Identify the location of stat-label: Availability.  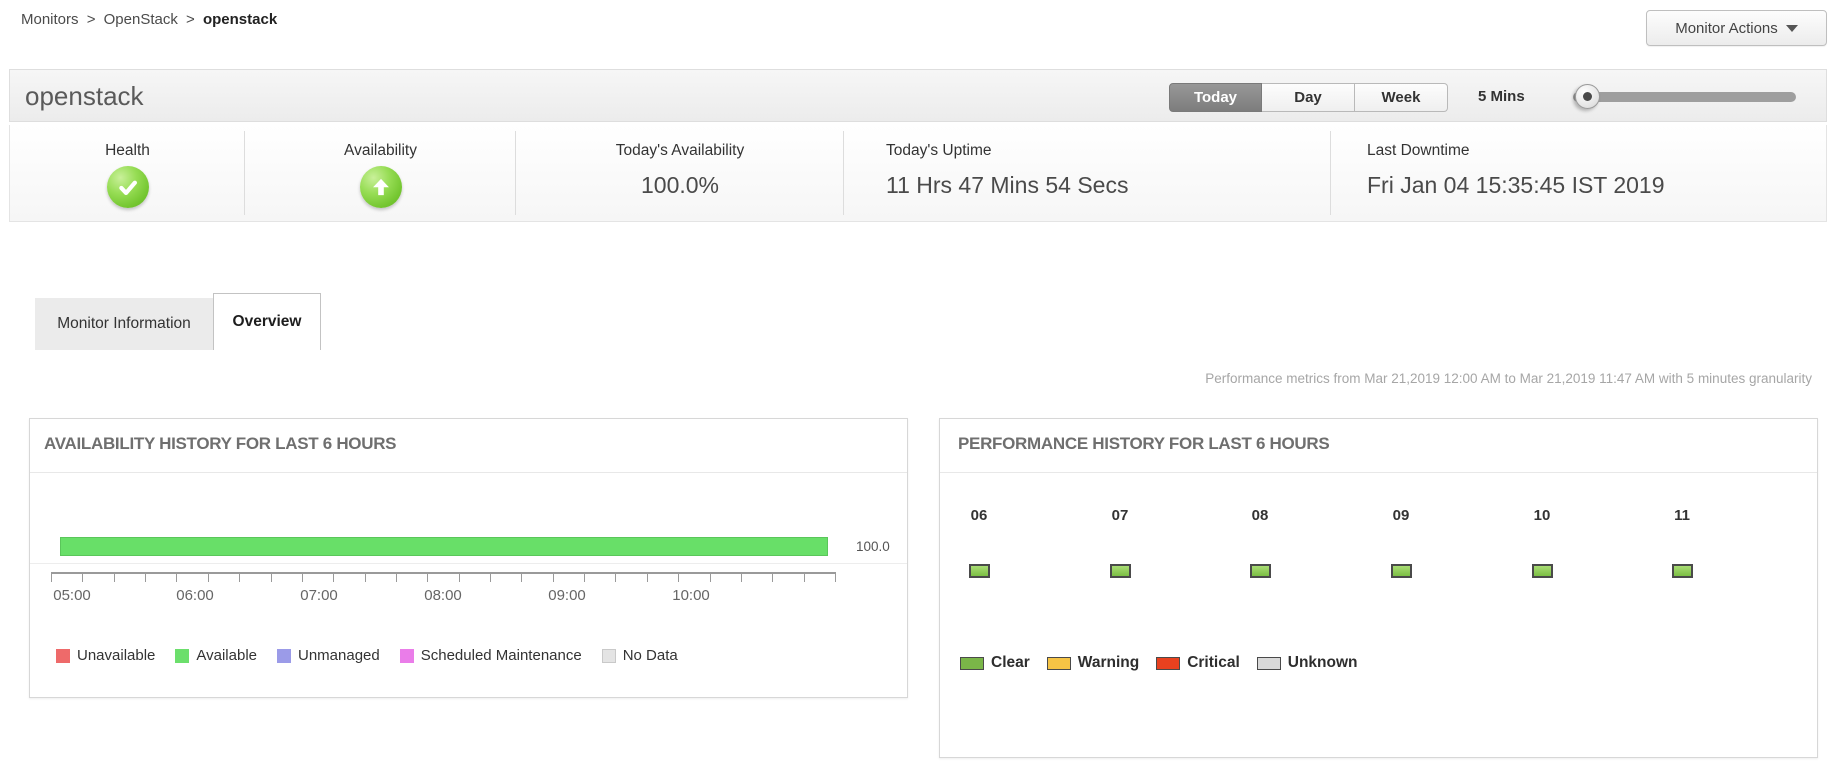
(380, 150).